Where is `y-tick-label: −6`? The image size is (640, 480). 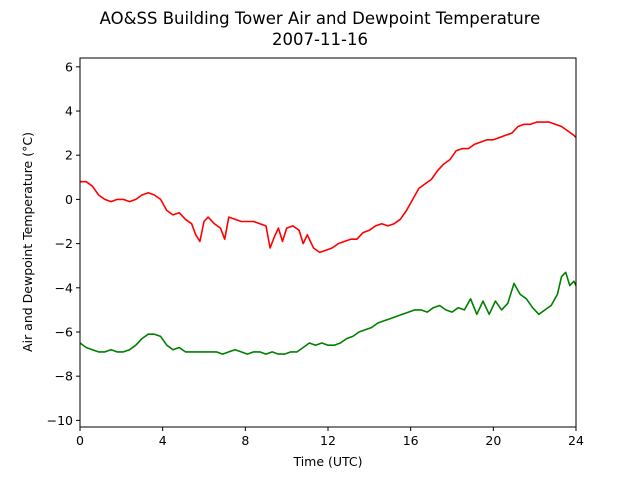
y-tick-label: −6 is located at coordinates (64, 331).